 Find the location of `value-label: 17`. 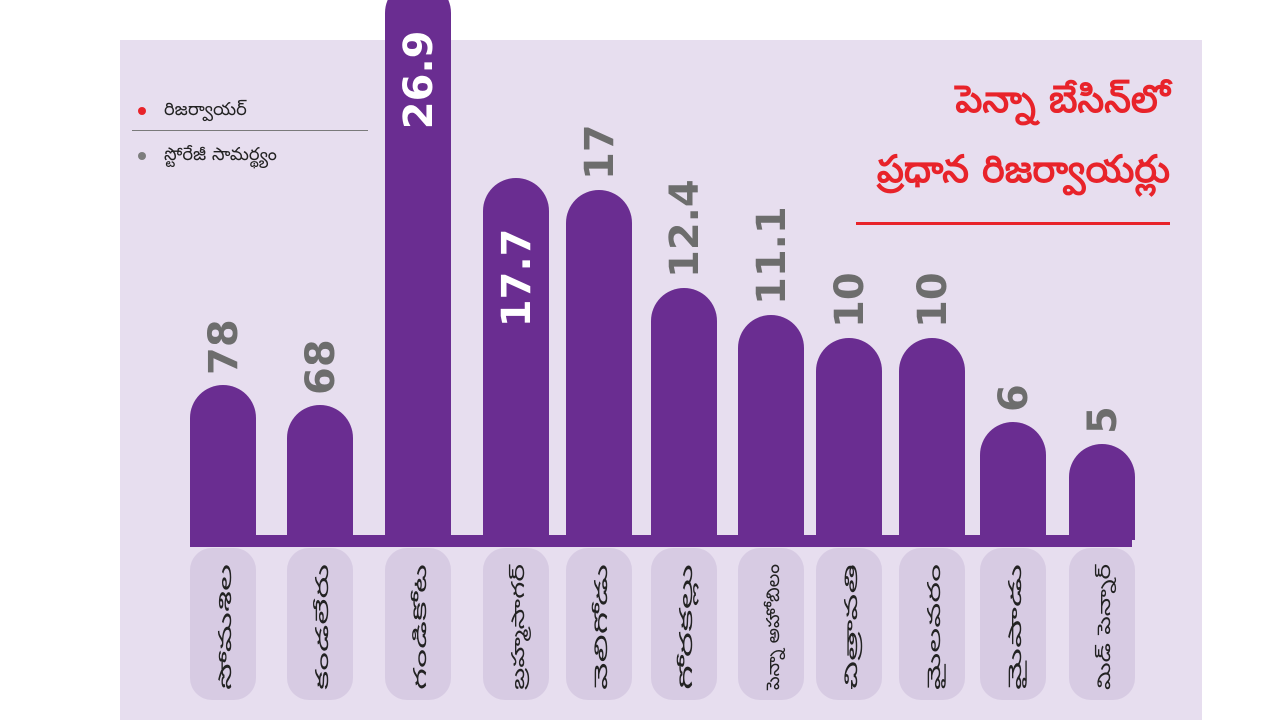

value-label: 17 is located at coordinates (600, 152).